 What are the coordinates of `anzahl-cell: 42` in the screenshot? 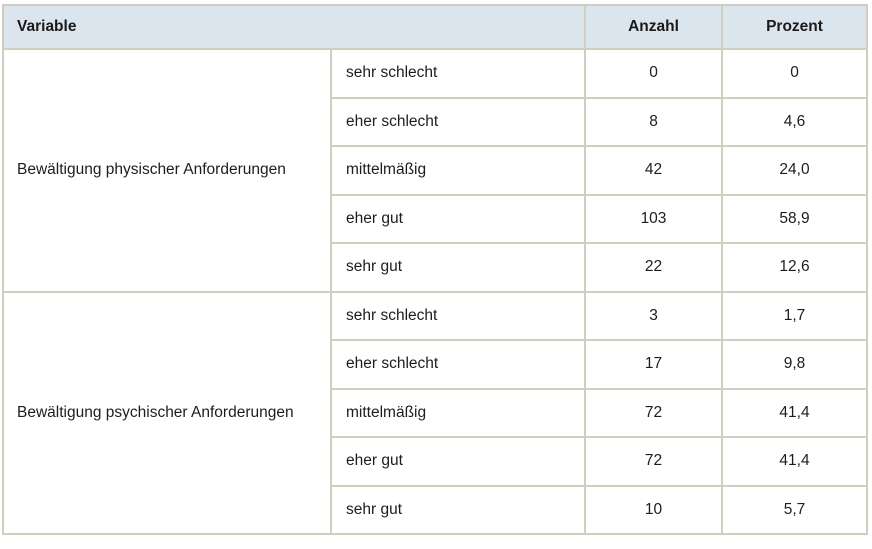 It's located at (653, 170).